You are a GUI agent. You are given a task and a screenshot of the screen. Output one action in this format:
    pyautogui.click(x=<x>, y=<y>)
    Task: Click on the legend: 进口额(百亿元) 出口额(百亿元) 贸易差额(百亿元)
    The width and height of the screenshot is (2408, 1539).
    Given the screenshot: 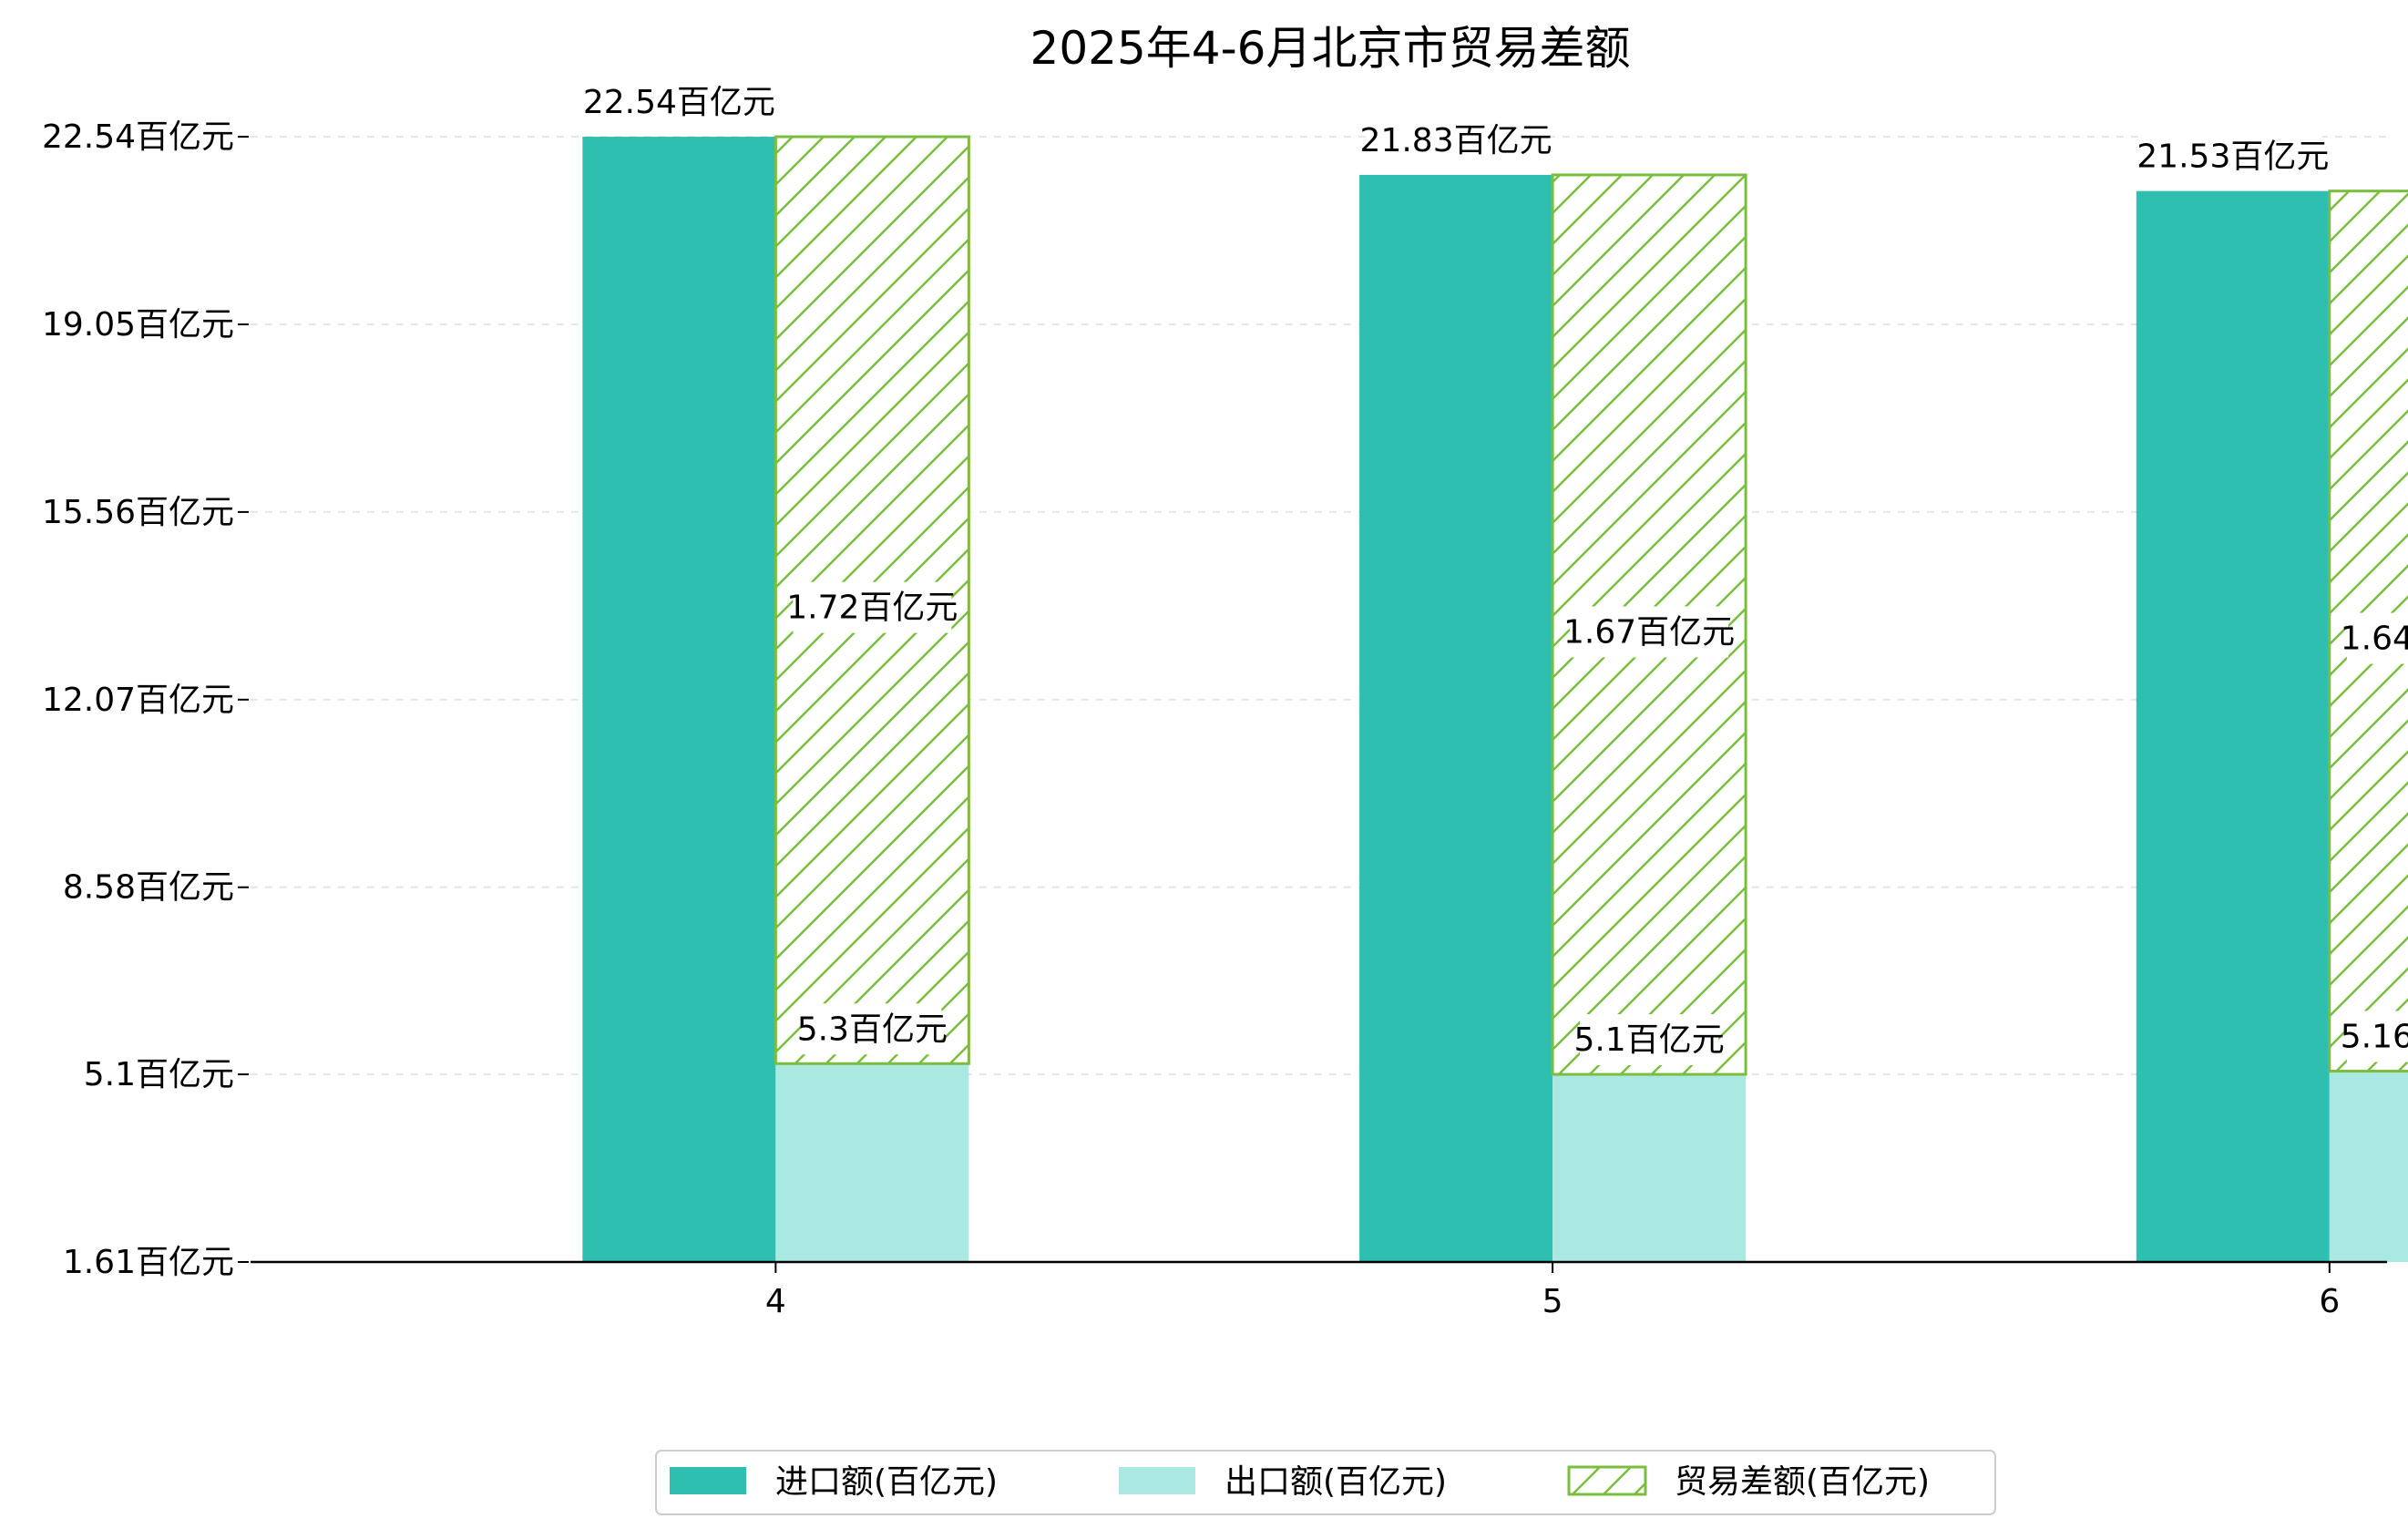 What is the action you would take?
    pyautogui.click(x=1326, y=1482)
    